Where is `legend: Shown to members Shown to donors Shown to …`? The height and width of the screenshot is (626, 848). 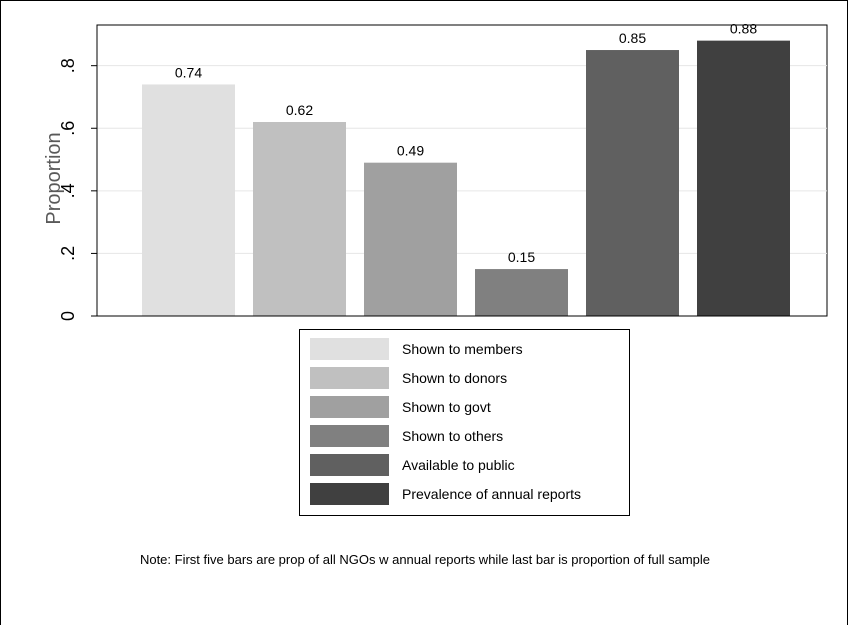
legend: Shown to members Shown to donors Shown to … is located at coordinates (464, 422).